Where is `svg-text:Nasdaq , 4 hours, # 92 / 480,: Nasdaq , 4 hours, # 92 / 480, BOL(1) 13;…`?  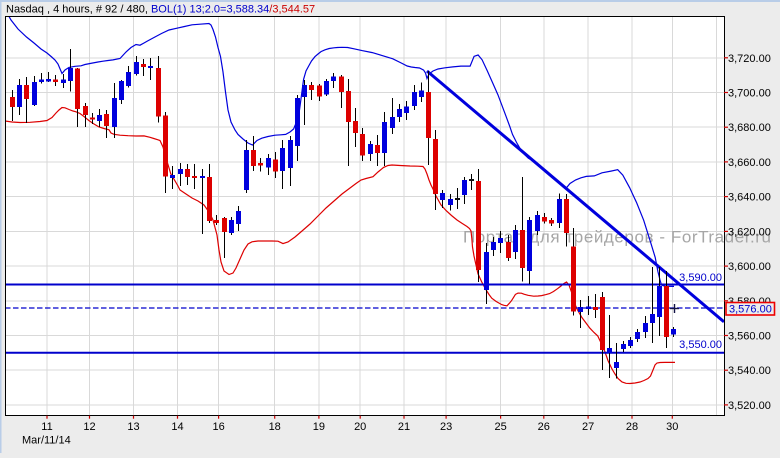
svg-text:Nasdaq , 4 hours, # 92 / 480,: Nasdaq , 4 hours, # 92 / 480, BOL(1) 13;… is located at coordinates (160, 10).